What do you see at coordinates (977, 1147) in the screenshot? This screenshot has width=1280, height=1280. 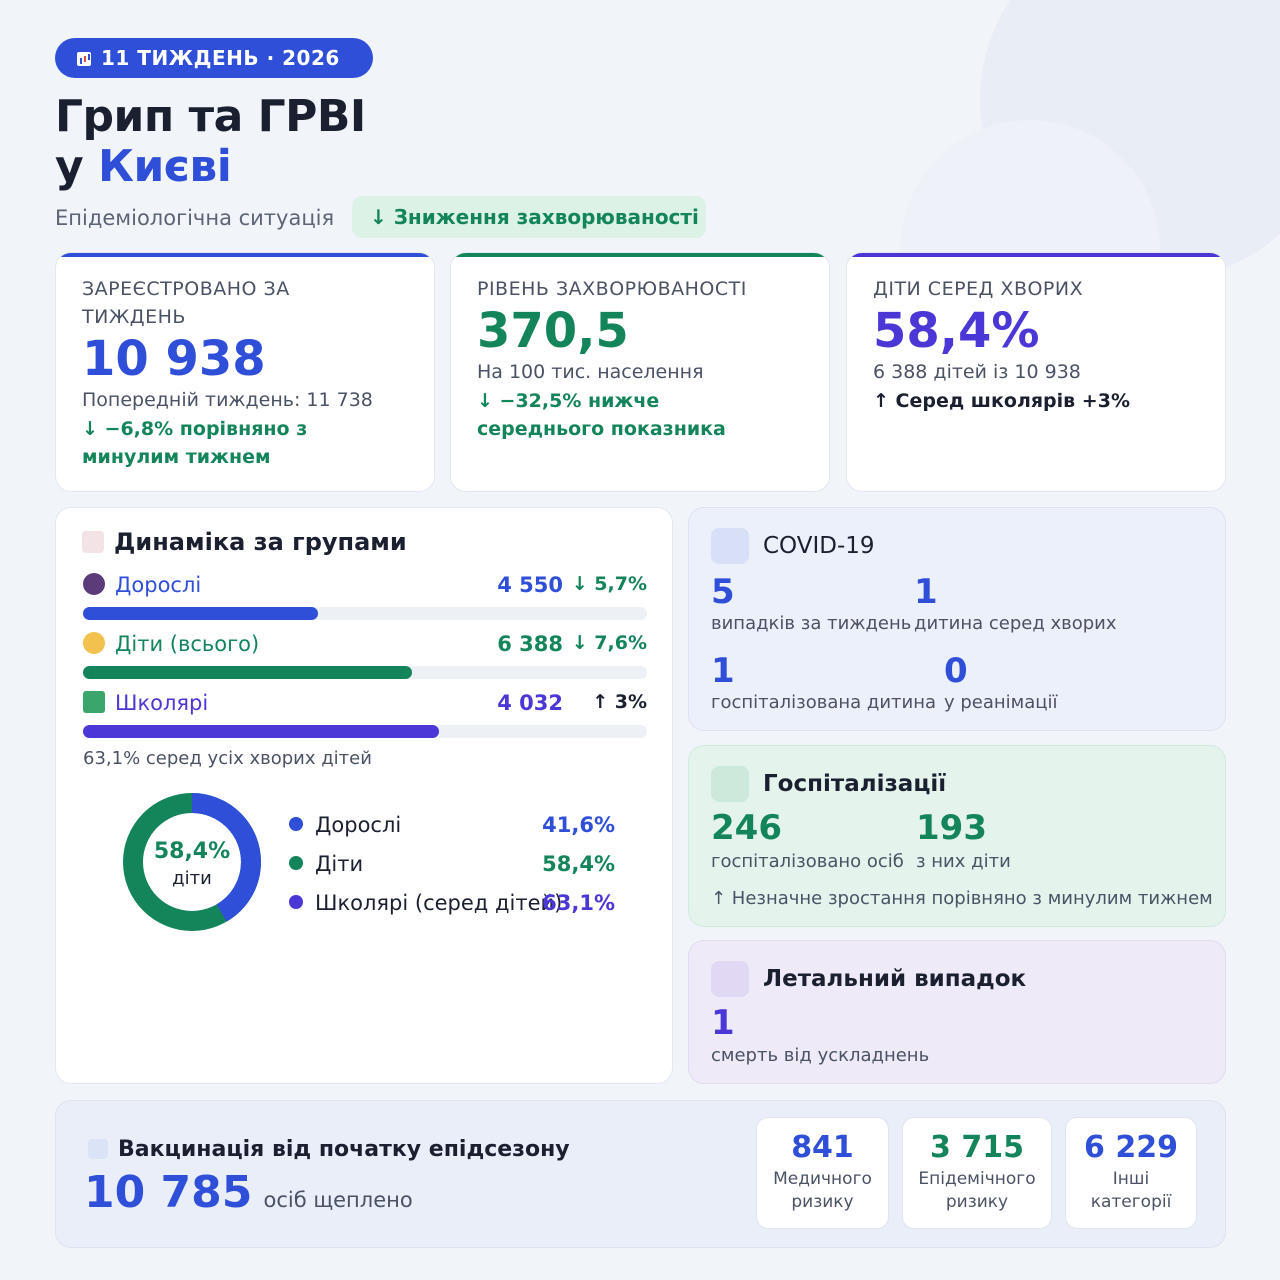 I see `vac-box-value: 3 715` at bounding box center [977, 1147].